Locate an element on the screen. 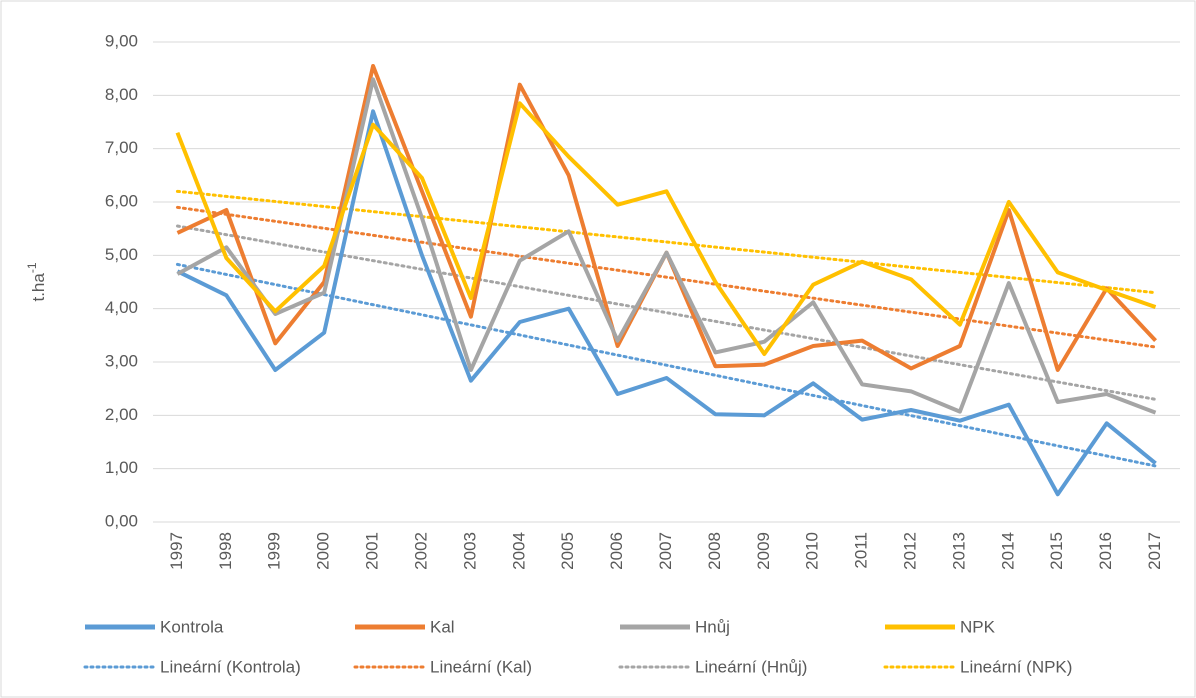  y-tick-label: 7,00 is located at coordinates (121, 147).